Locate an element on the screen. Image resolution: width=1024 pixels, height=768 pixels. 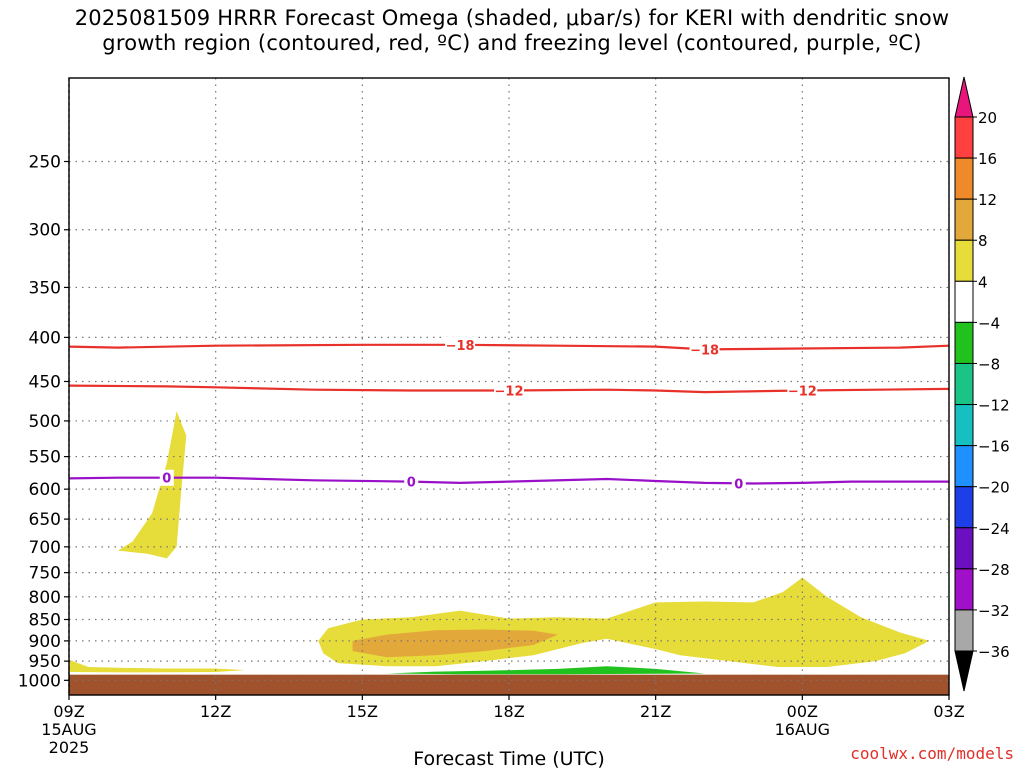
contour-label--12-1: −12 is located at coordinates (802, 392).